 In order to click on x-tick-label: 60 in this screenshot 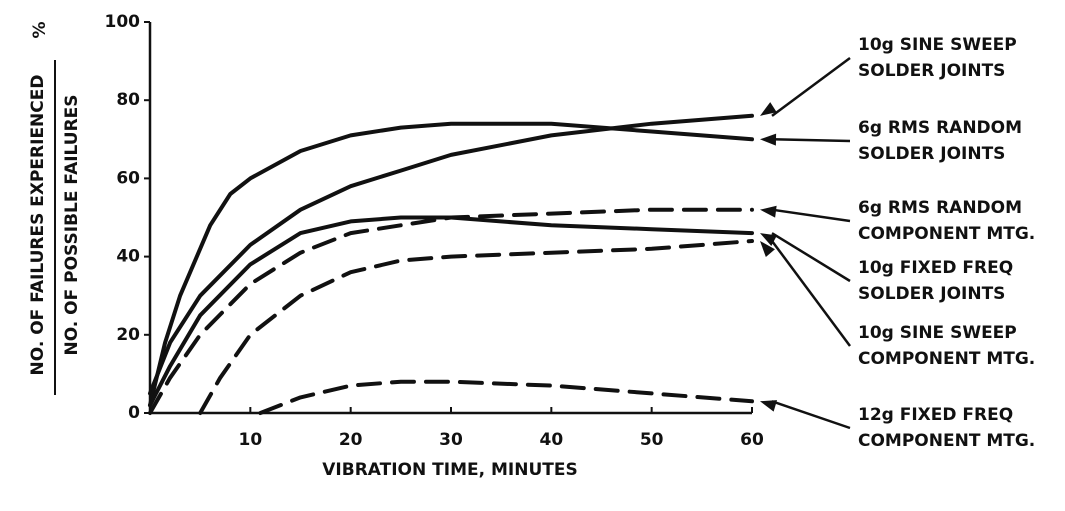, I will do `click(752, 440)`.